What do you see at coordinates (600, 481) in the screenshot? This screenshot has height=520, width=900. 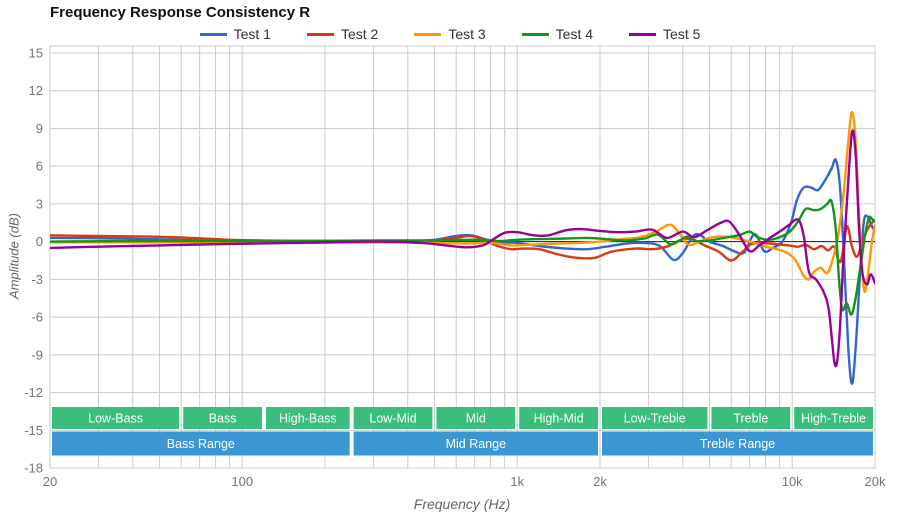 I see `x-tick-label: 2k` at bounding box center [600, 481].